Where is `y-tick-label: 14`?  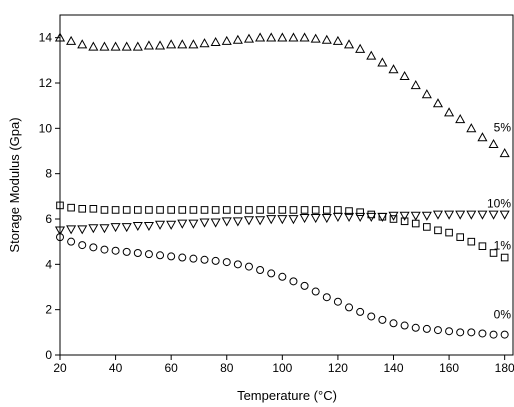 y-tick-label: 14 is located at coordinates (46, 38).